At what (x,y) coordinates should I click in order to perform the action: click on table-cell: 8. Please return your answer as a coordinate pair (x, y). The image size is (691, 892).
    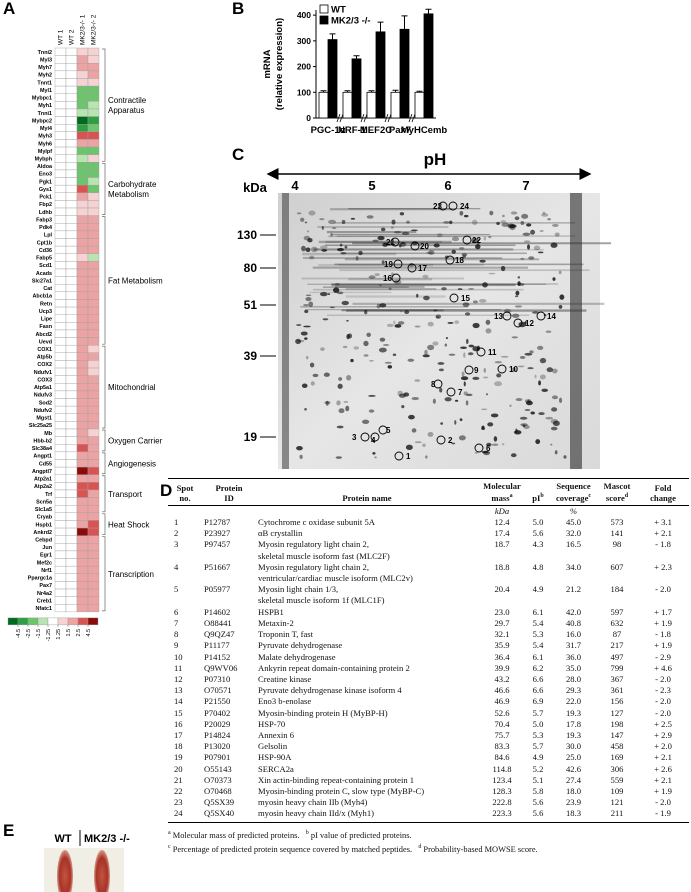
    Looking at the image, I should click on (185, 634).